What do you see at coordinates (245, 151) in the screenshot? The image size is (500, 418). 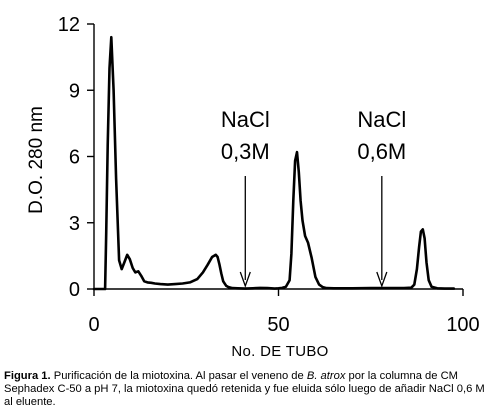 I see `annotation-line2: 0,3M` at bounding box center [245, 151].